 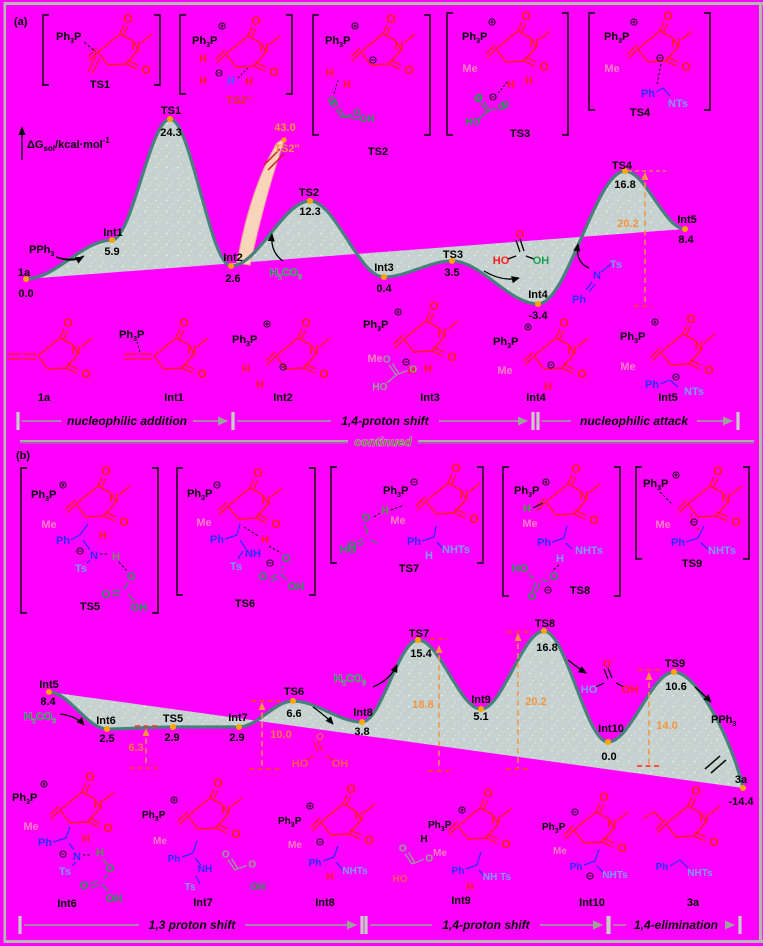 What do you see at coordinates (171, 738) in the screenshot?
I see `svg-text: 2.9` at bounding box center [171, 738].